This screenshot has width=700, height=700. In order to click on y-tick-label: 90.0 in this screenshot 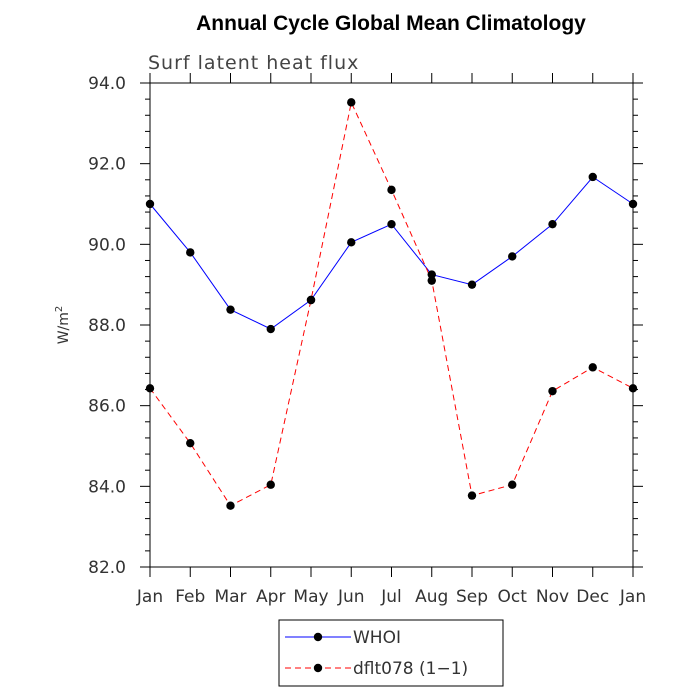, I will do `click(107, 245)`.